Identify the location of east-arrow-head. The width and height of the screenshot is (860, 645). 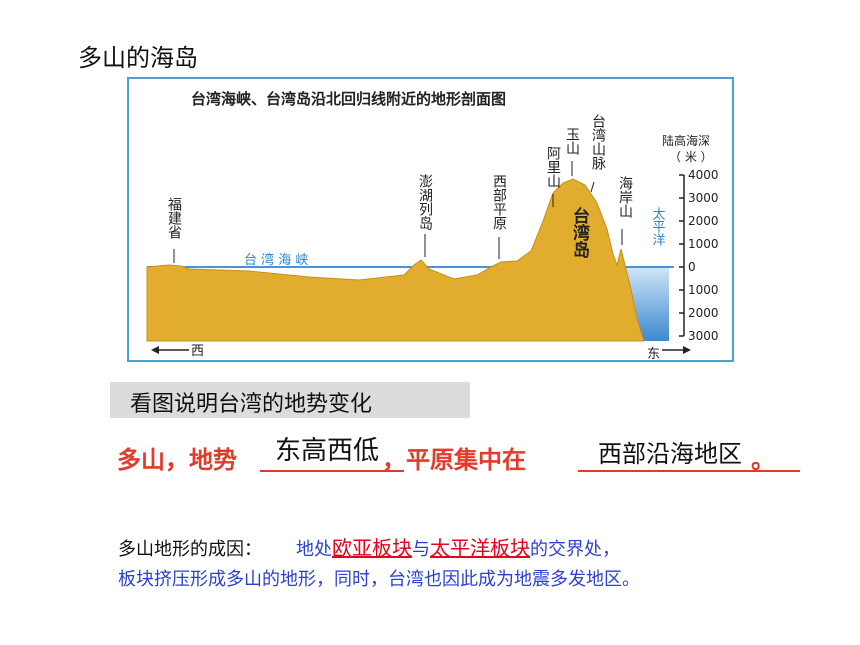
(687, 350).